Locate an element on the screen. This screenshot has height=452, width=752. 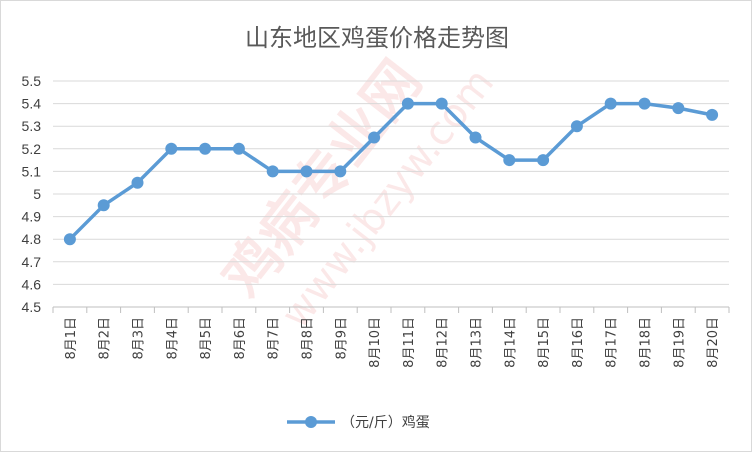
x-tick-label: 8月13日 is located at coordinates (477, 342).